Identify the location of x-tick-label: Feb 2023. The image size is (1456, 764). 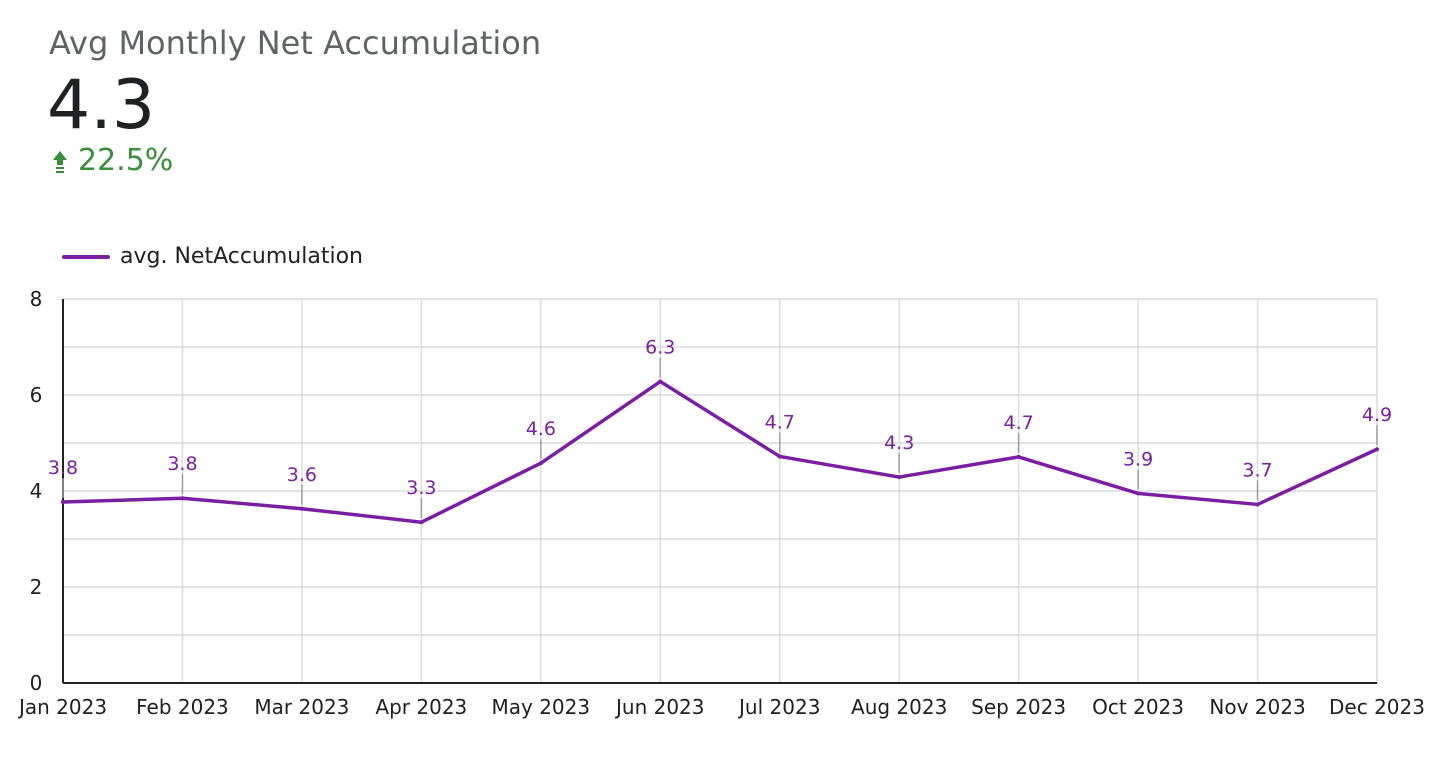
(182, 707).